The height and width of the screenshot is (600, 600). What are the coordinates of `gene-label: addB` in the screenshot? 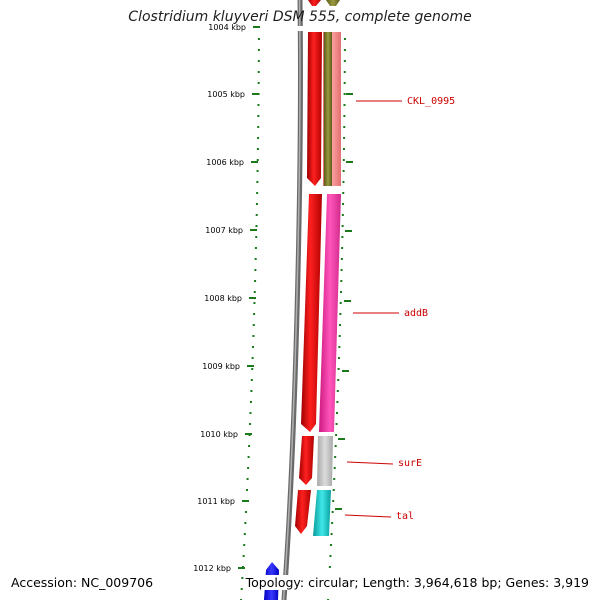 It's located at (416, 313).